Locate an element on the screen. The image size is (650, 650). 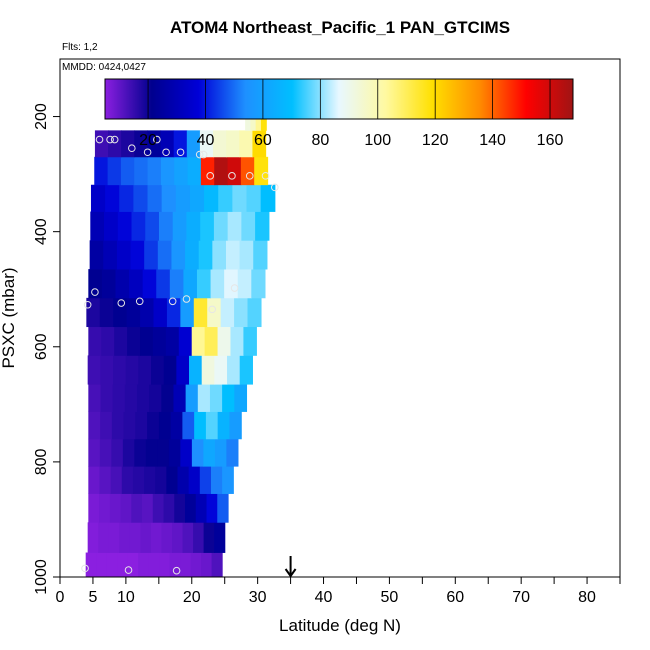
colorbar-tick-label: 120 is located at coordinates (435, 140).